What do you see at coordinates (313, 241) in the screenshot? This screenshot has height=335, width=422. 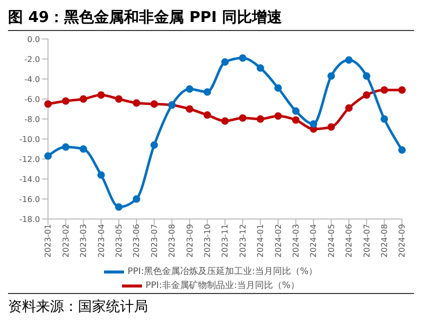 I see `x-tick-label: 2024-04` at bounding box center [313, 241].